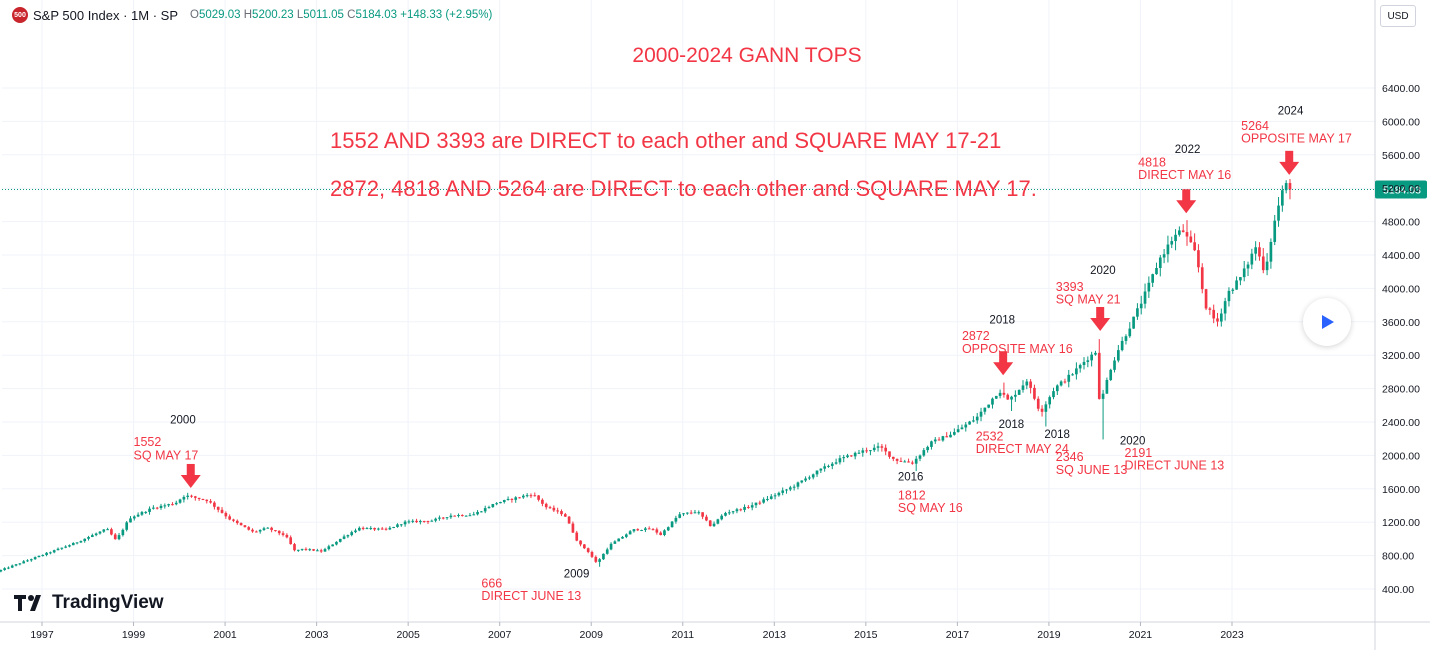  I want to click on year-label: 2000, so click(183, 420).